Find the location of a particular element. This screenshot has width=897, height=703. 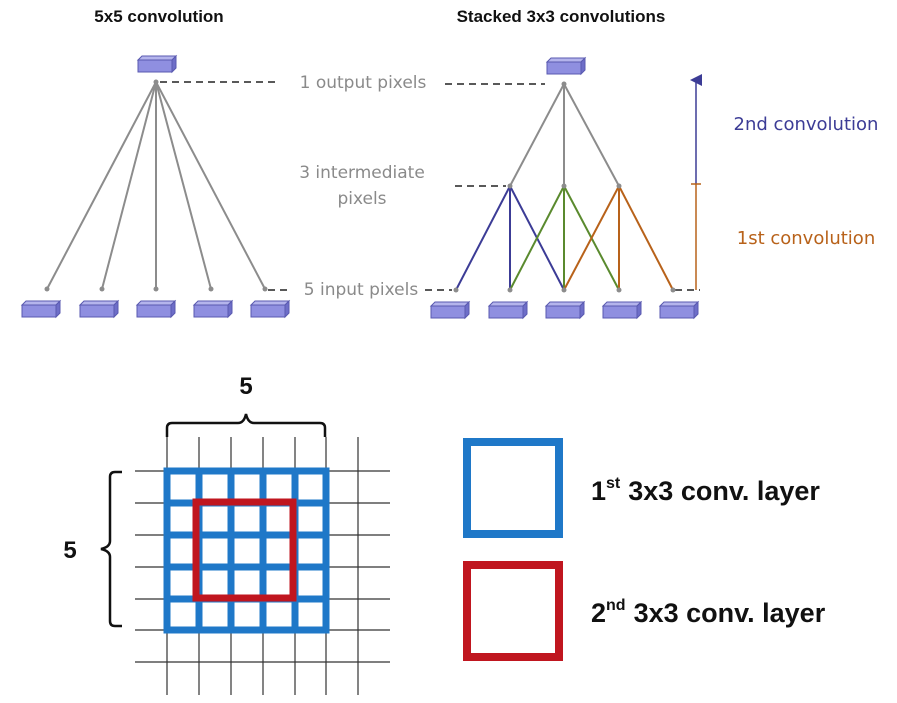

second-conv-connectors is located at coordinates (564, 135).